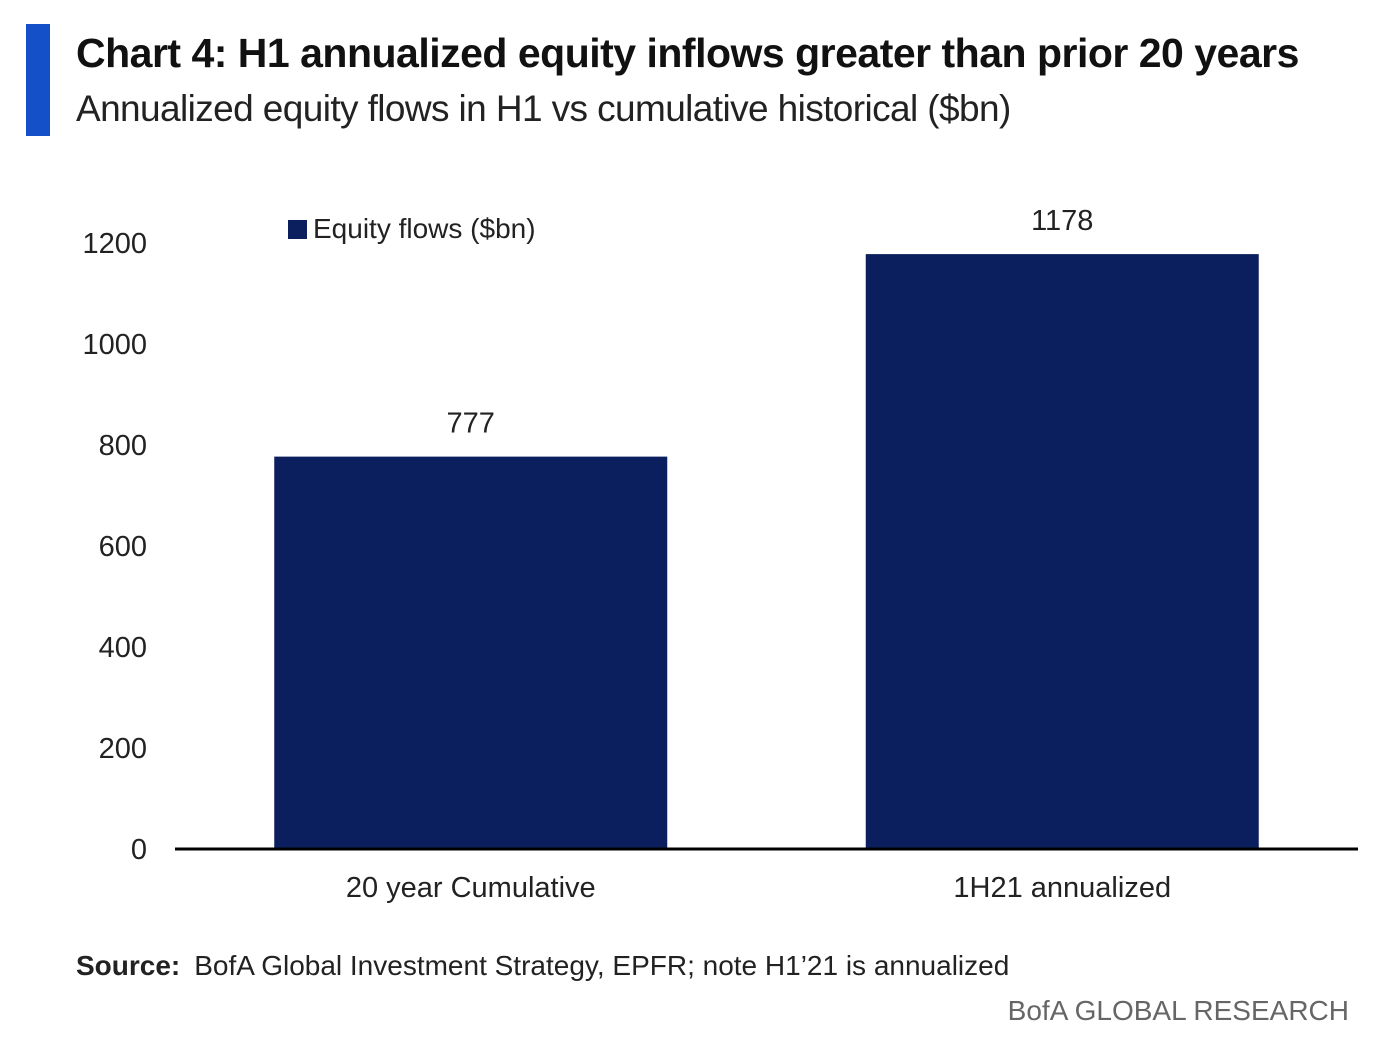  Describe the element at coordinates (123, 749) in the screenshot. I see `y-tick-label: 200` at that location.